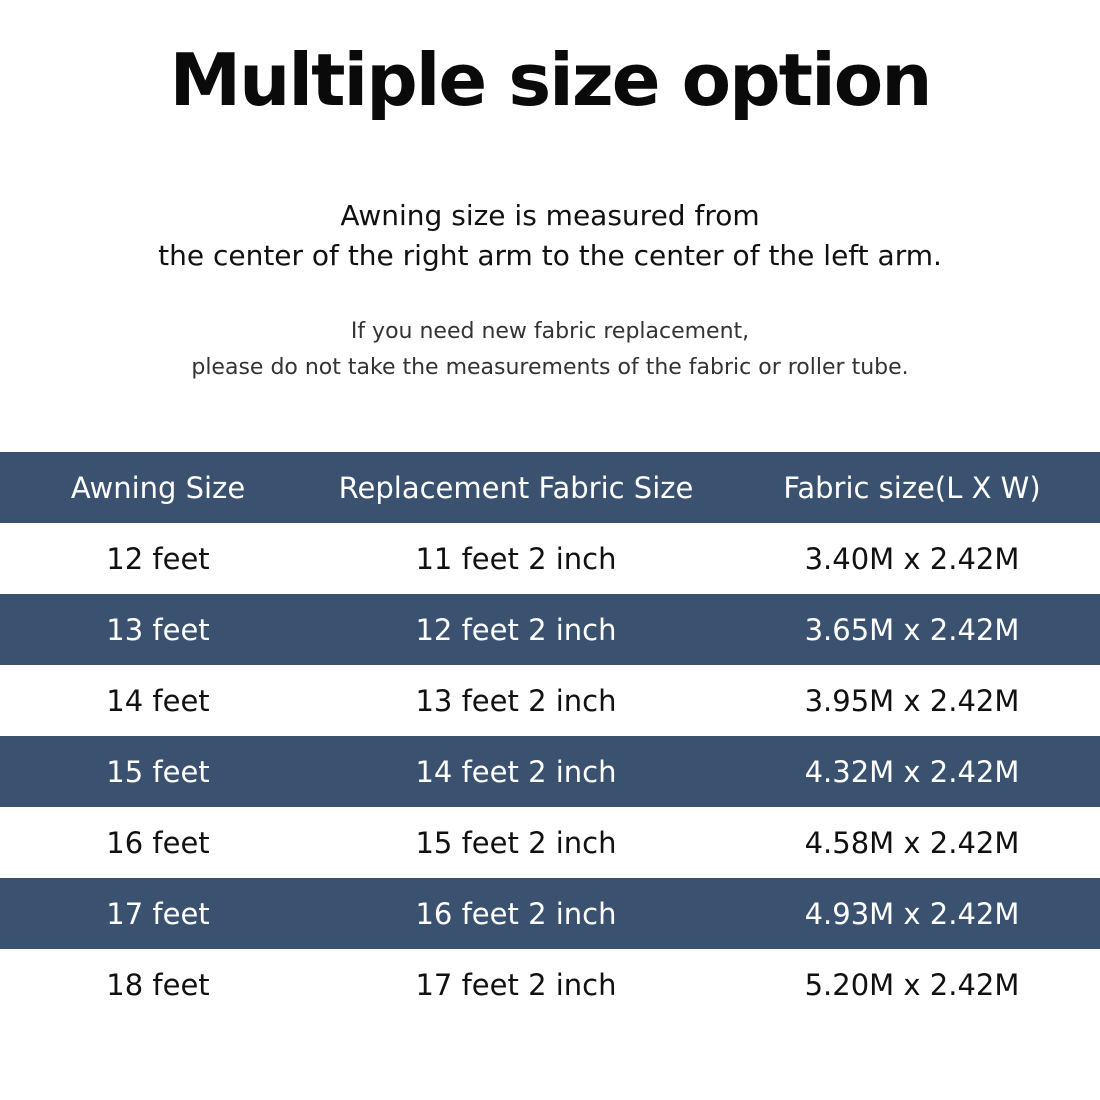 Image resolution: width=1100 pixels, height=1100 pixels. I want to click on fabric-size-cell: 3.95M x 2.42M, so click(912, 700).